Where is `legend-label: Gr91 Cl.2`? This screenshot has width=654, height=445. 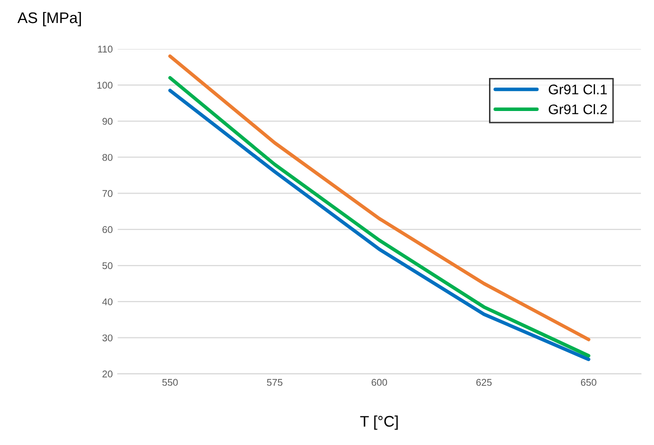
legend-label: Gr91 Cl.2 is located at coordinates (577, 109).